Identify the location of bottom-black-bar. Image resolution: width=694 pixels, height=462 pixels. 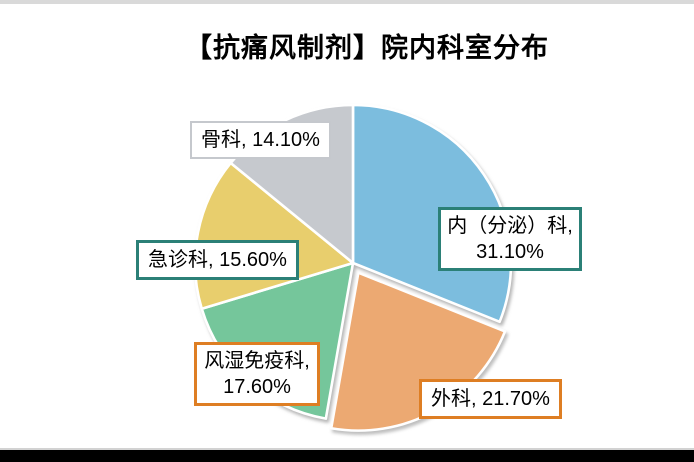
(347, 455).